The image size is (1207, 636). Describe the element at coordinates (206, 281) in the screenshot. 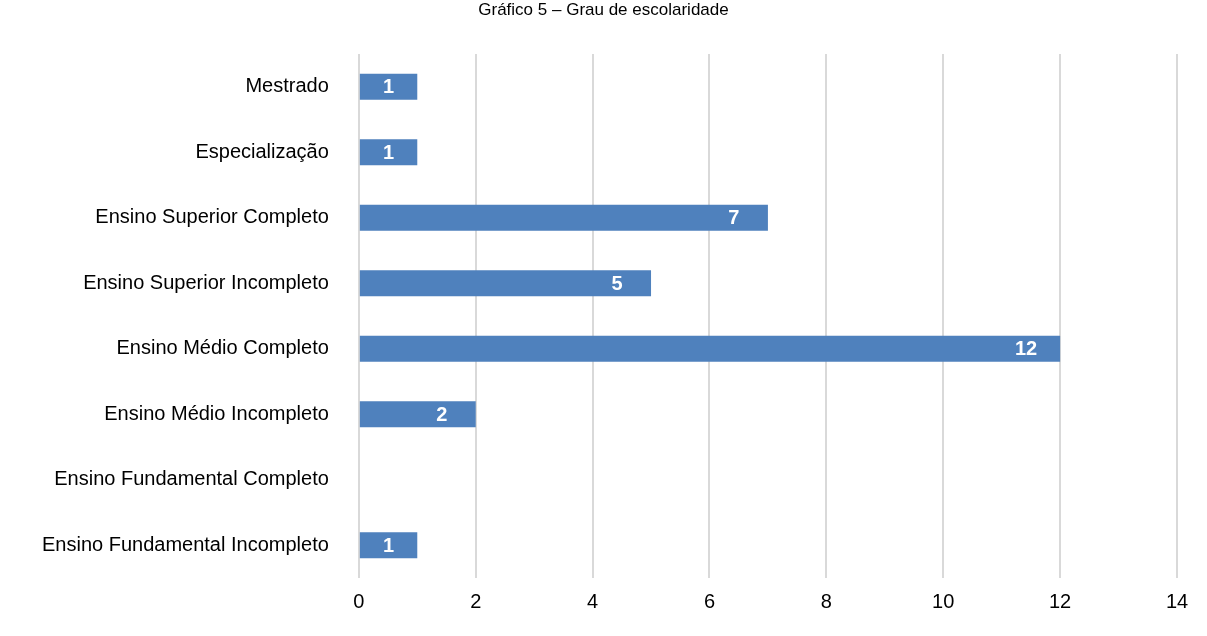

I see `y-tick-label: Ensino Superior Incompleto` at that location.